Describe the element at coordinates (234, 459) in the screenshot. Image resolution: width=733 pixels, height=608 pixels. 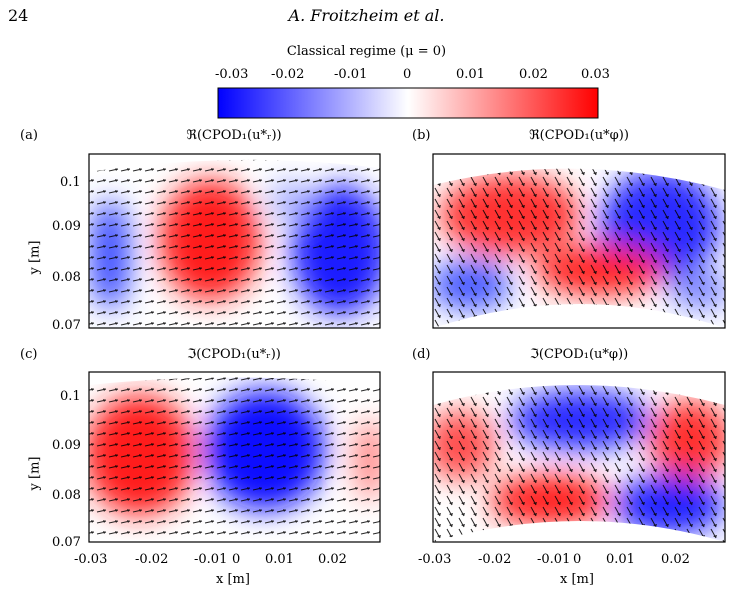
I see `panel-c-field` at that location.